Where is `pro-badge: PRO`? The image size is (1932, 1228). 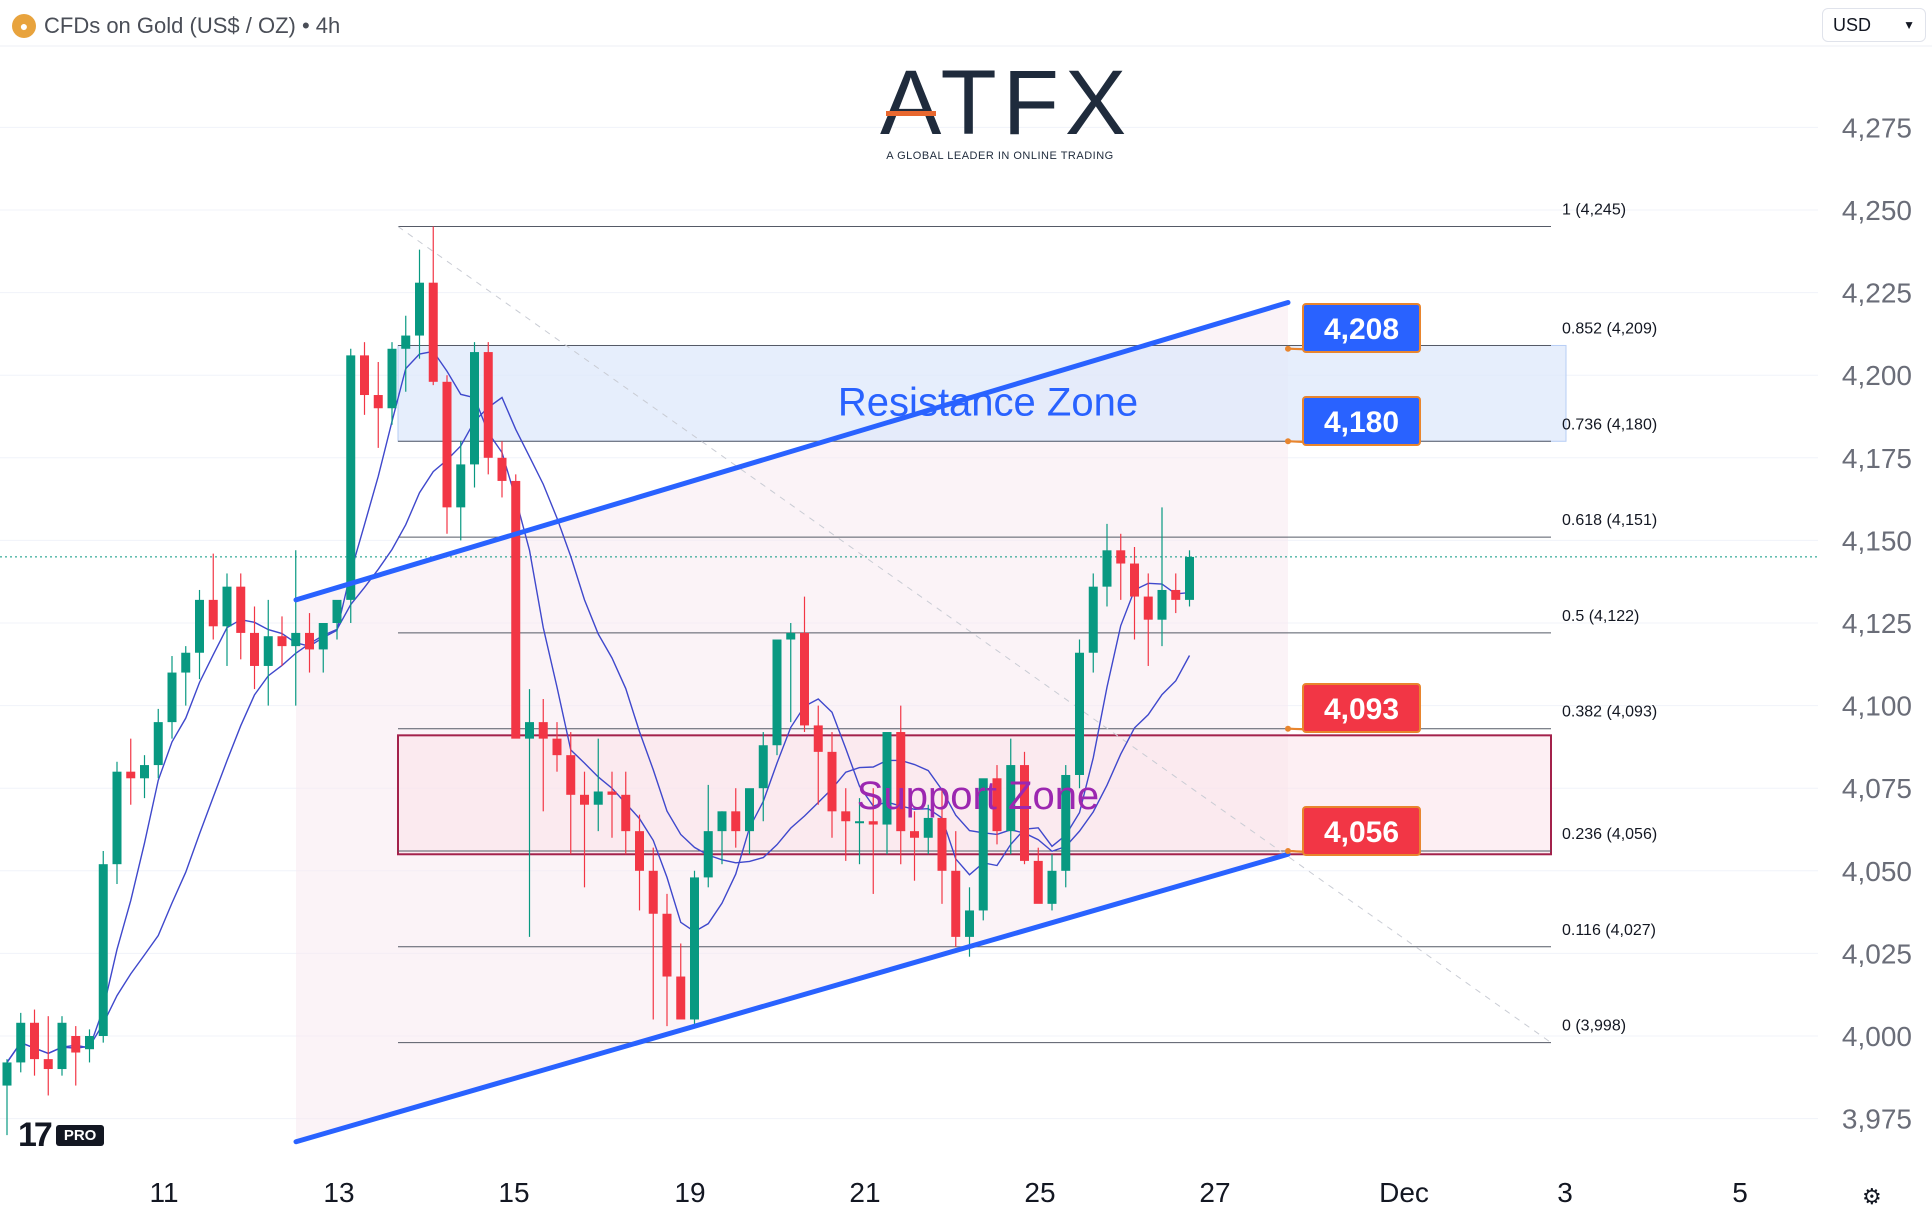
pro-badge: PRO is located at coordinates (80, 1135).